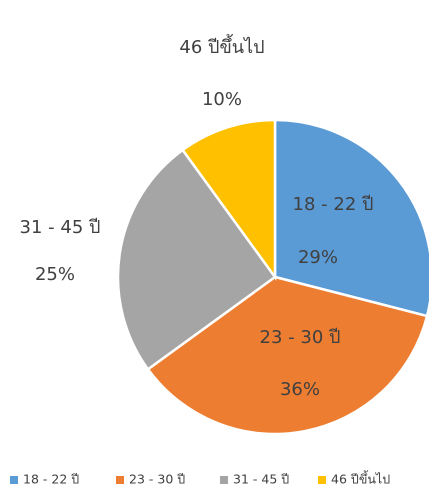 This screenshot has height=496, width=429. I want to click on legend-label: 31 - 45 ปี, so click(261, 479).